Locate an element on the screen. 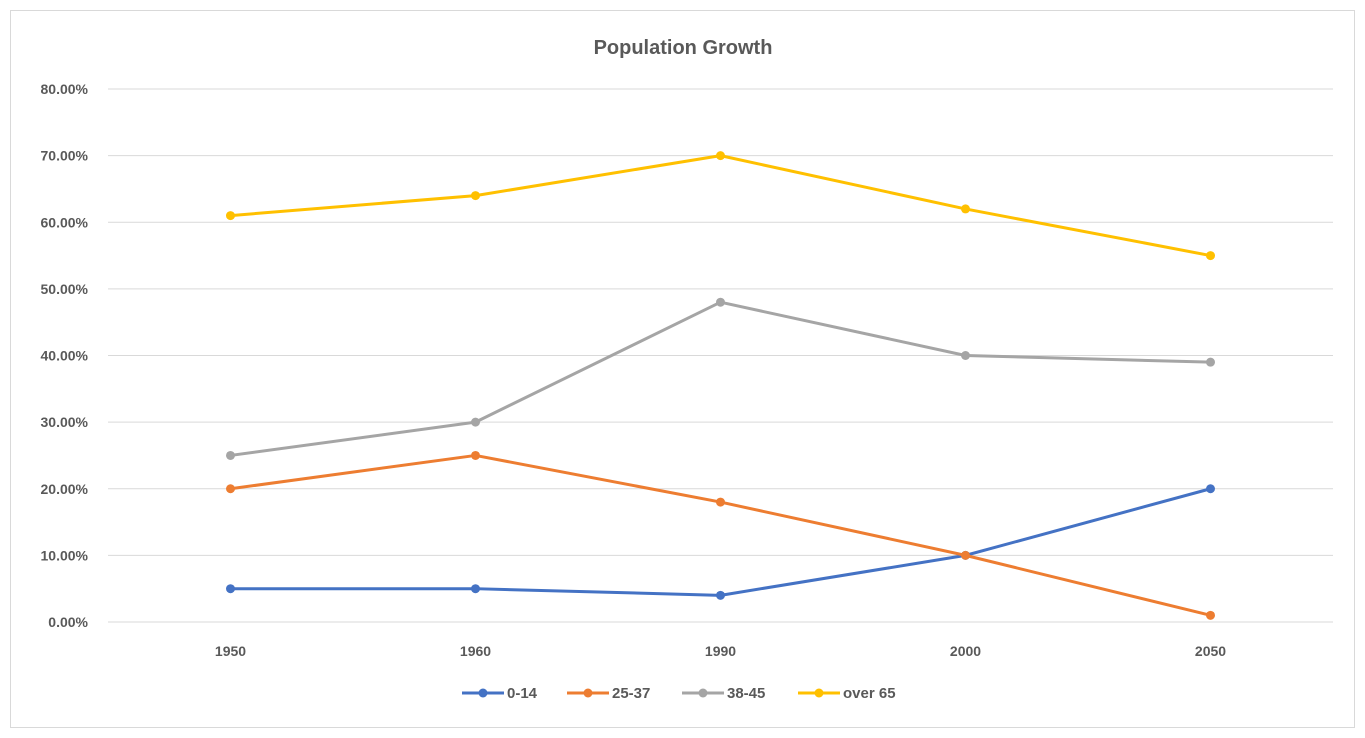 This screenshot has height=738, width=1365. y-tick-label: 10.00% is located at coordinates (65, 555).